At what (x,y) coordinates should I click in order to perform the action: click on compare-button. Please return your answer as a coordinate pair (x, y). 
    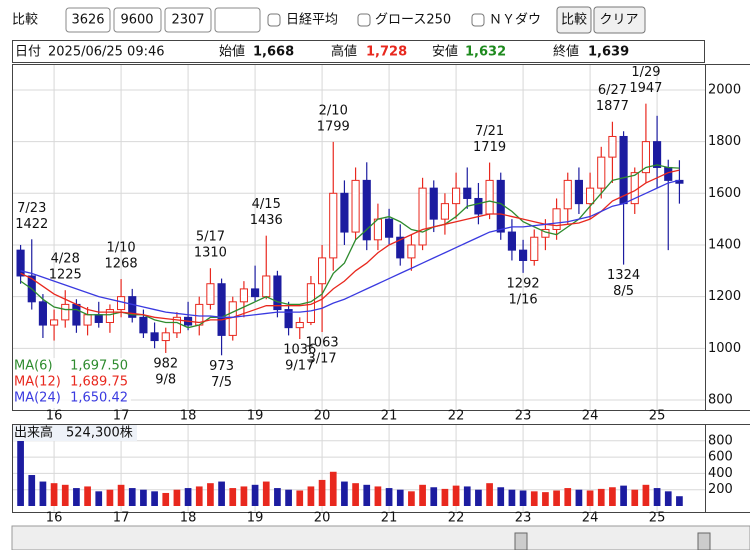
    Looking at the image, I should click on (574, 20).